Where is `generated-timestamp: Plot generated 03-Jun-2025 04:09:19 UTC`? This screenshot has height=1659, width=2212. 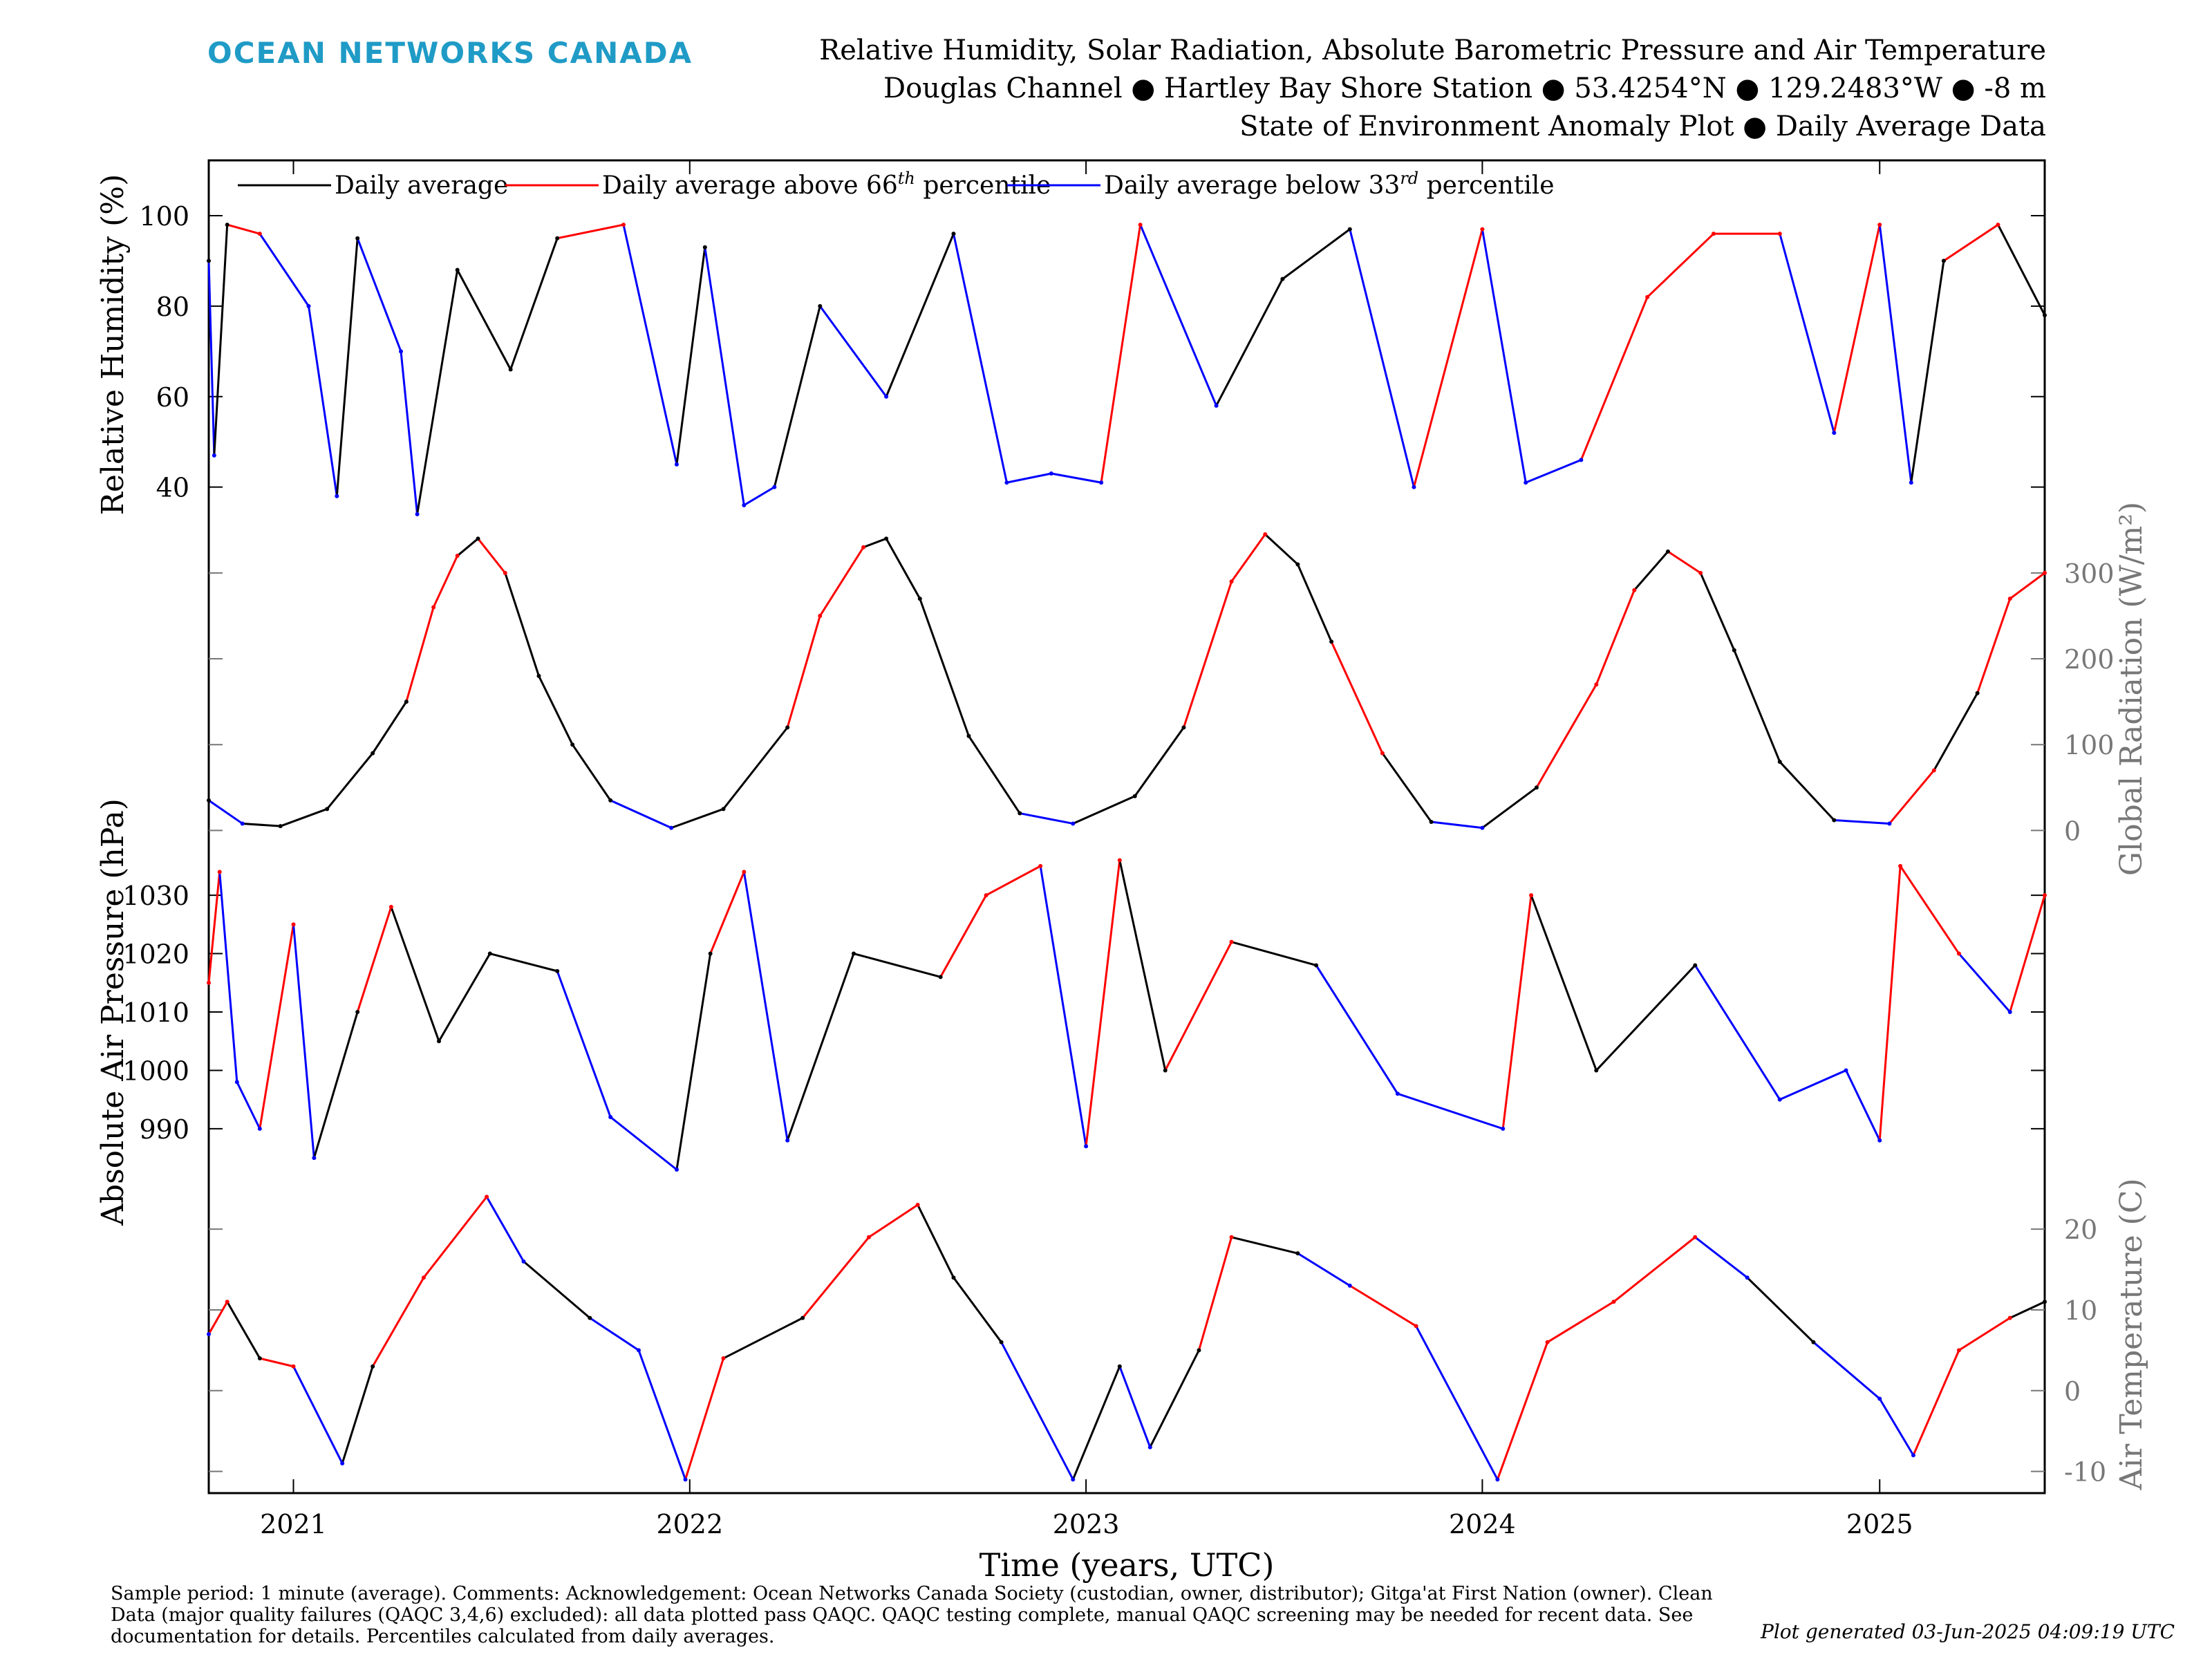 generated-timestamp: Plot generated 03-Jun-2025 04:09:19 UTC is located at coordinates (1968, 1632).